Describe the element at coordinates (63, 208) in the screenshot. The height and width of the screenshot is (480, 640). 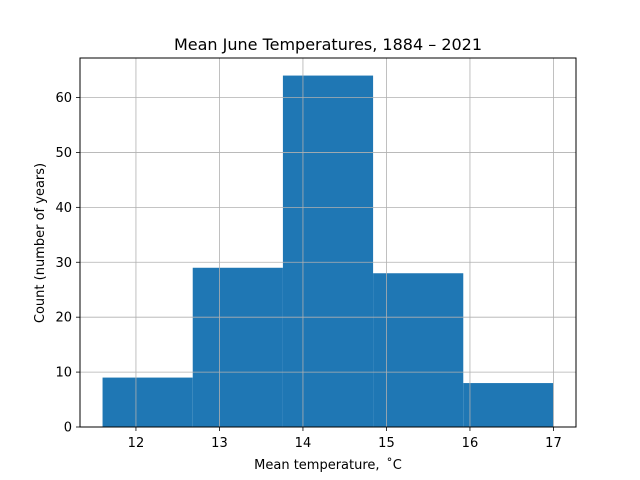
I see `y-tick-label: 40` at that location.